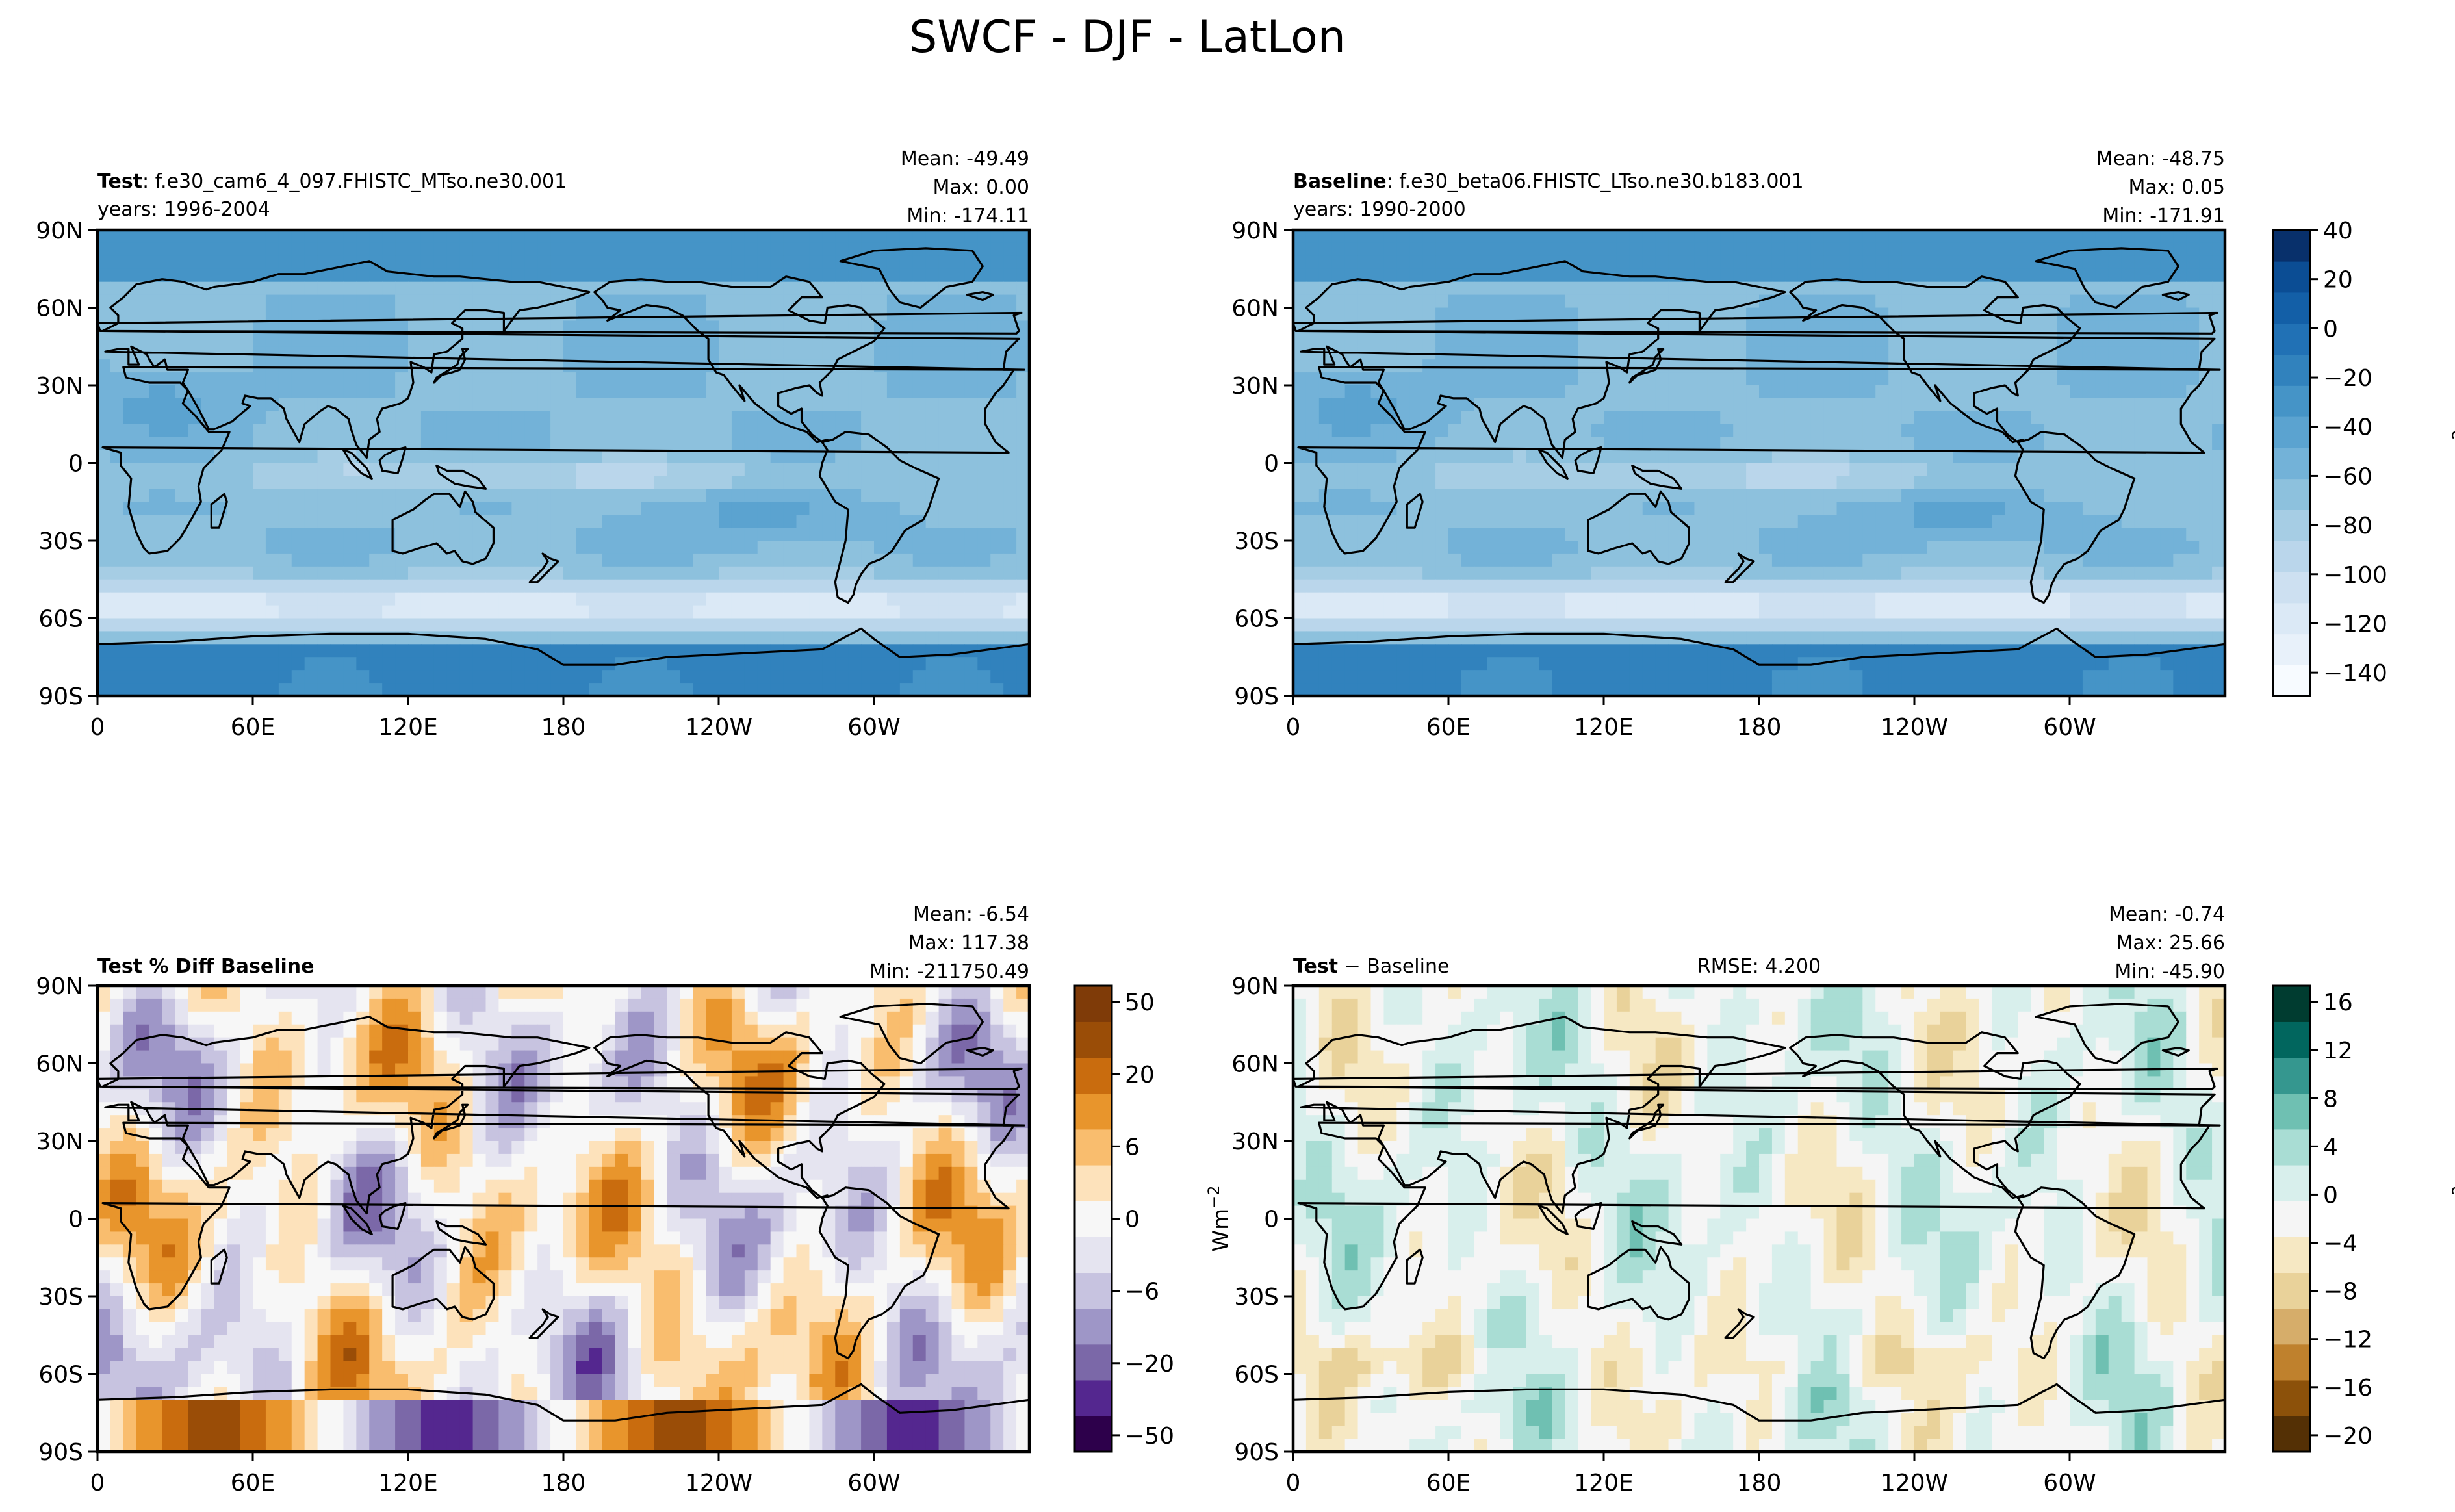 The height and width of the screenshot is (1512, 2455). What do you see at coordinates (61, 619) in the screenshot?
I see `y-tick-label: 60S` at bounding box center [61, 619].